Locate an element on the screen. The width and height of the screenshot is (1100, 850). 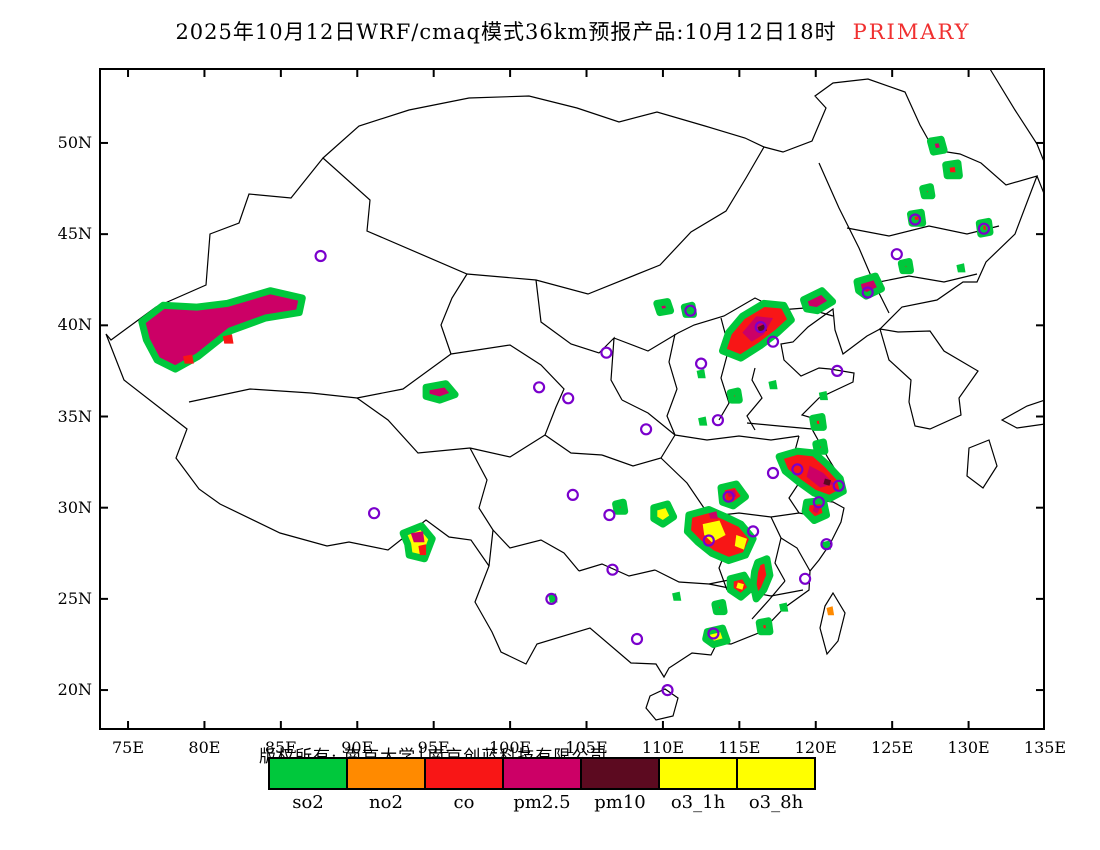
x-axis-label: 75E is located at coordinates (128, 747).